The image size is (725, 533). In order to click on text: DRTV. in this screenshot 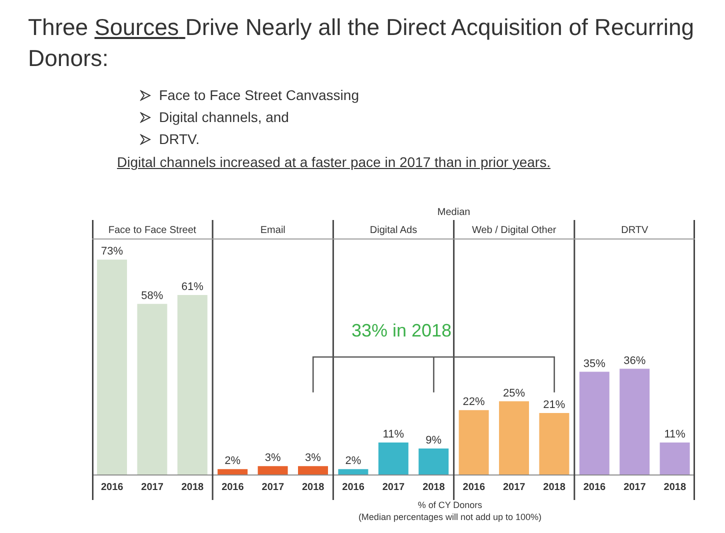, I will do `click(179, 139)`.